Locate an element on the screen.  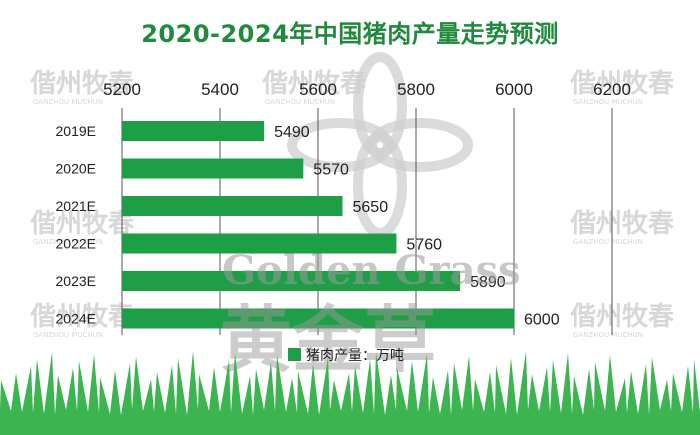
x-tick-label: 5600 is located at coordinates (318, 89).